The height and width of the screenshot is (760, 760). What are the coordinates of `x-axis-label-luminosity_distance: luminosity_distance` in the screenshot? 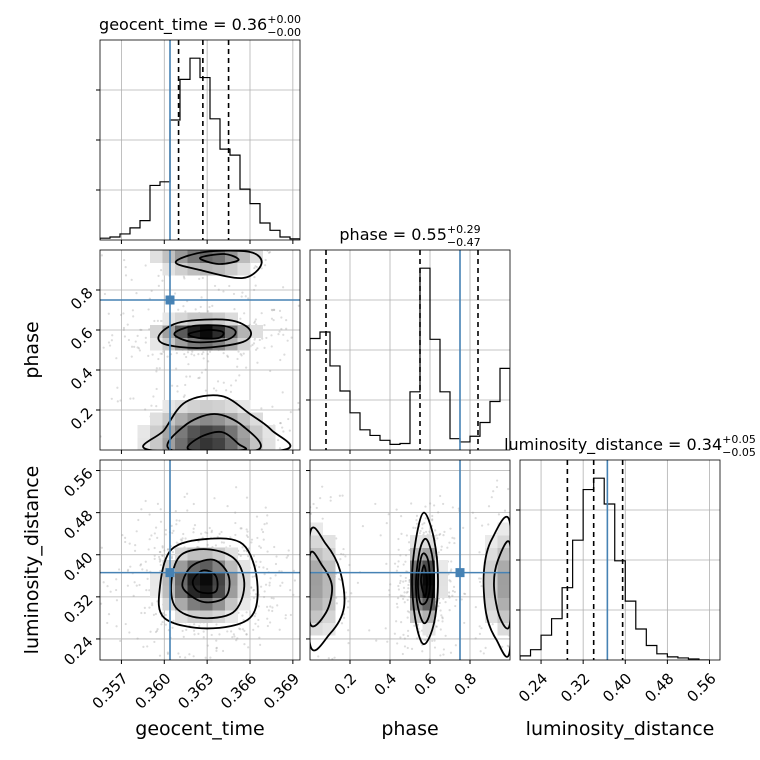 It's located at (620, 729).